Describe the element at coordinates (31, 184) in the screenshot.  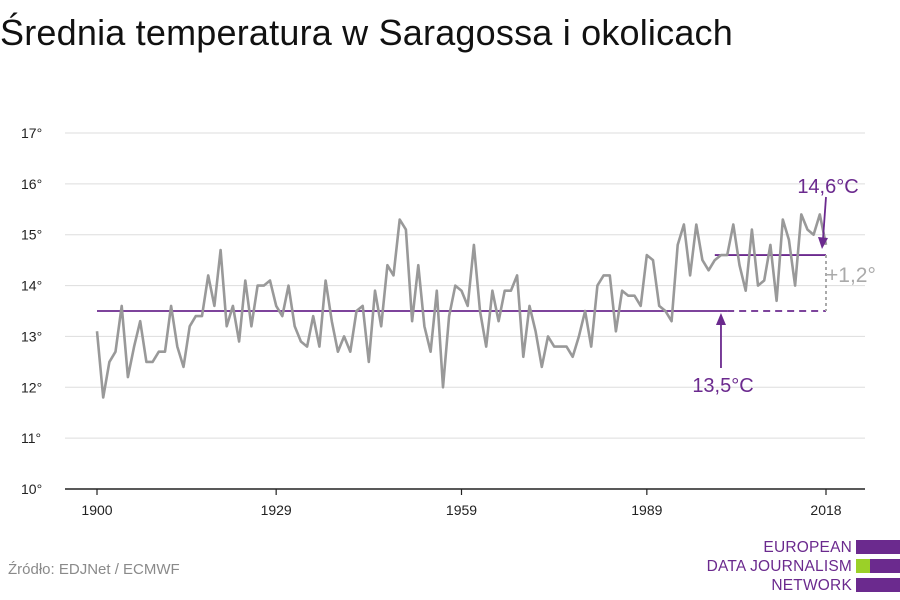
I see `y-tick-label: 16°` at that location.